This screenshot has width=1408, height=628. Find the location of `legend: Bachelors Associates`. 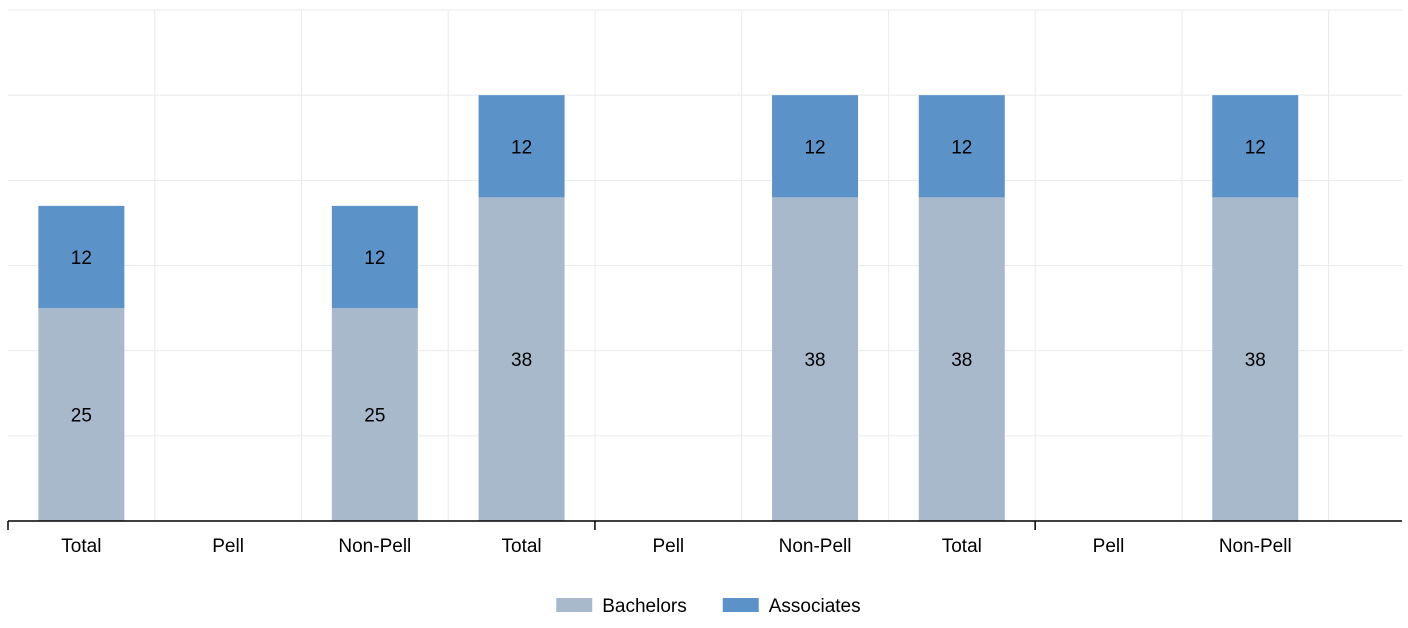

legend: Bachelors Associates is located at coordinates (708, 606).